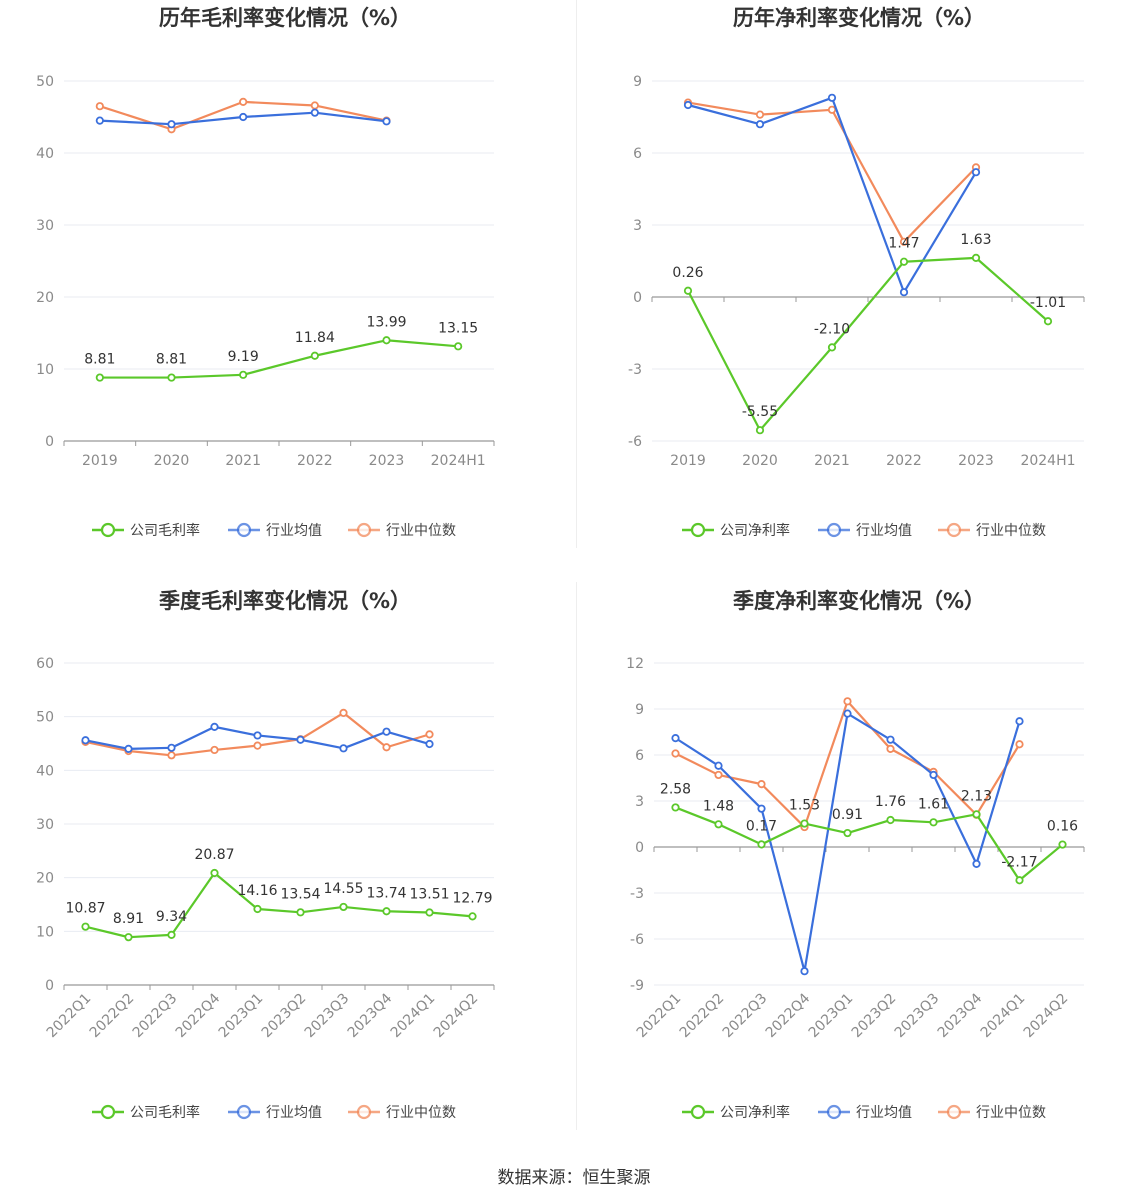 This screenshot has width=1148, height=1202. I want to click on data-label: 1.53, so click(804, 806).